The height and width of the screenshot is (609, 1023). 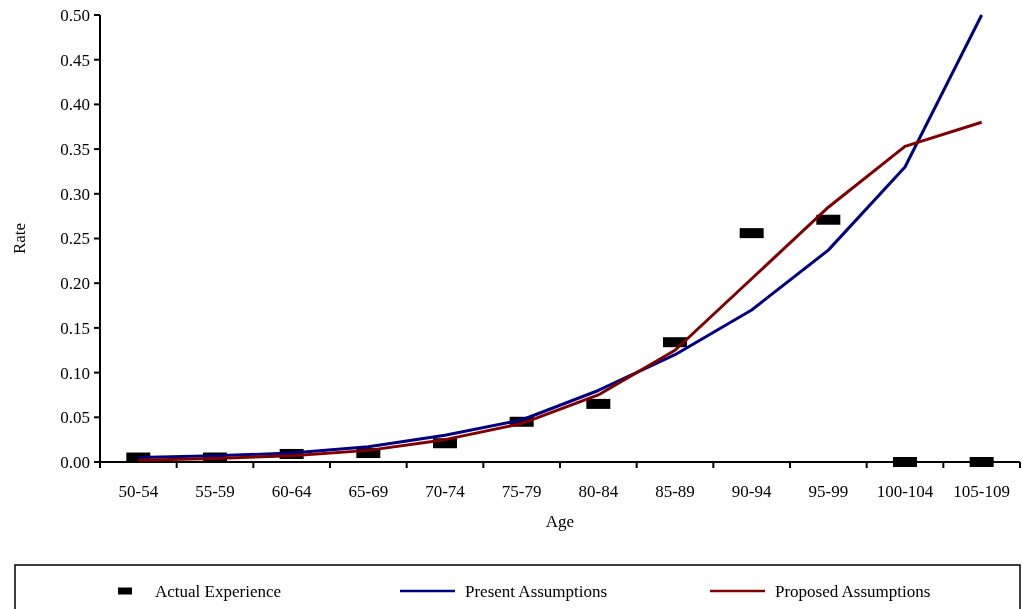 I want to click on y-tick-label: 0.50, so click(x=75, y=15).